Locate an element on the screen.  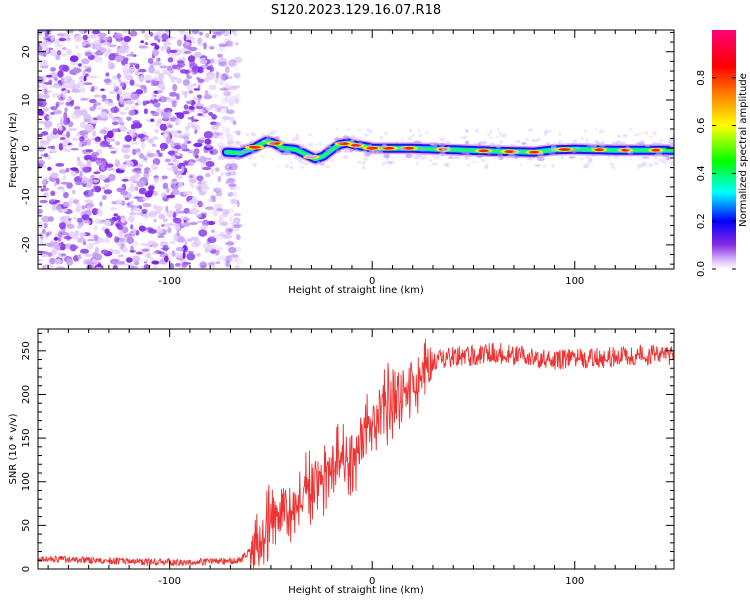
track-hotspot-red is located at coordinates (483, 151).